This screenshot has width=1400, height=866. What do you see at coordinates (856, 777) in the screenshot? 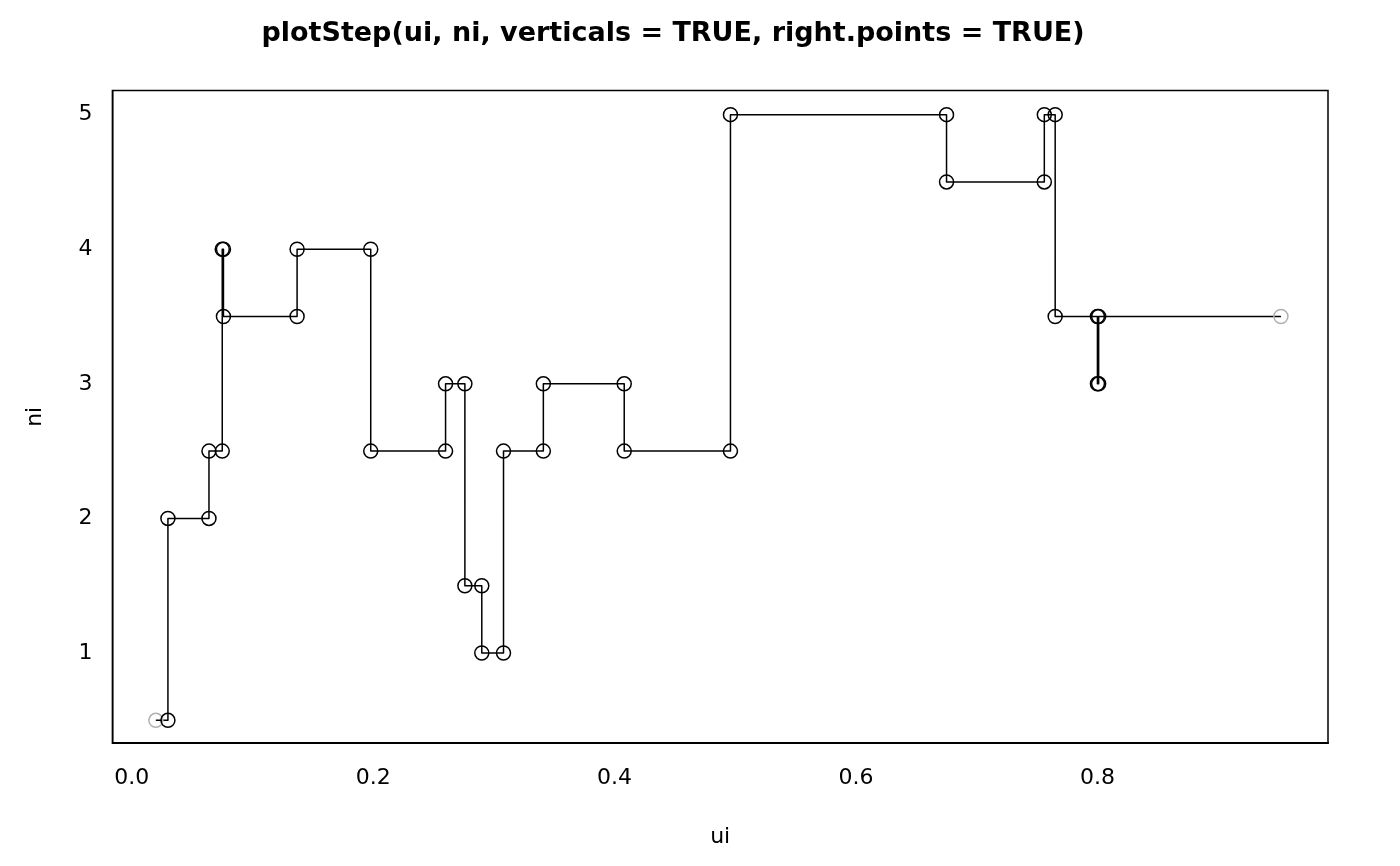
I see `x-tick-label: 0.6` at bounding box center [856, 777].